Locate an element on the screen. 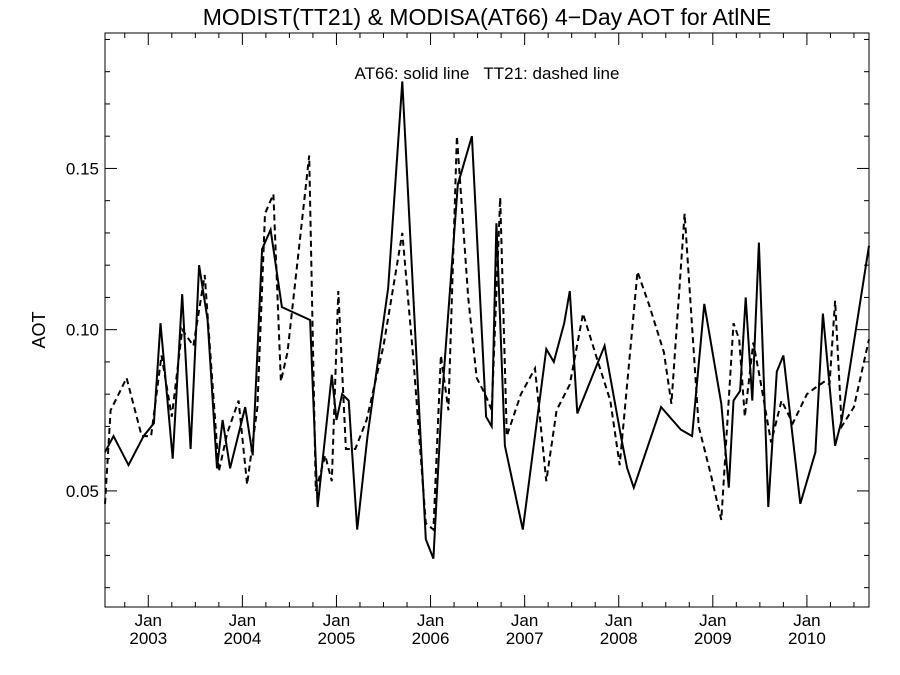  y-tick-label: 0.15 is located at coordinates (82, 168).